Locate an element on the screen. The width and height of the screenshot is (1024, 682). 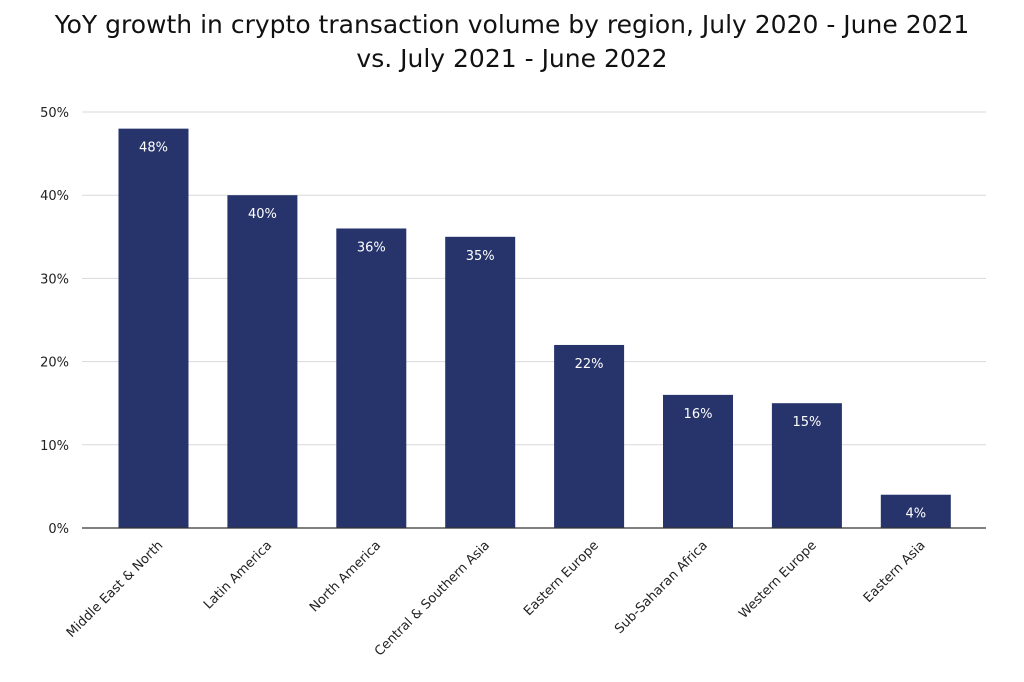
category-label: North America is located at coordinates (345, 576).